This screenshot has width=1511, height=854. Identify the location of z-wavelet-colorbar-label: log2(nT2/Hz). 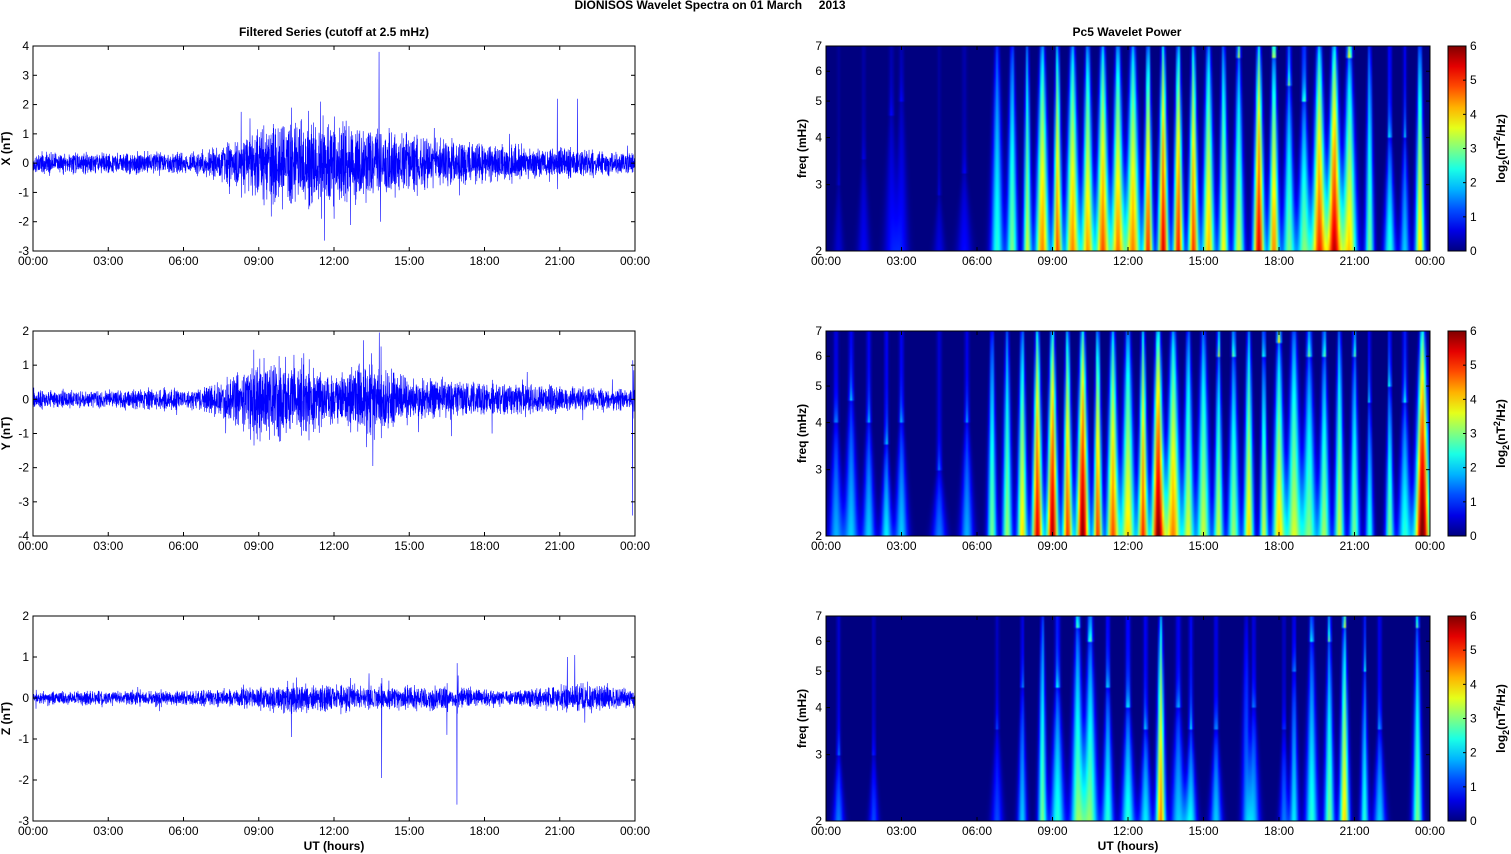
(1501, 718).